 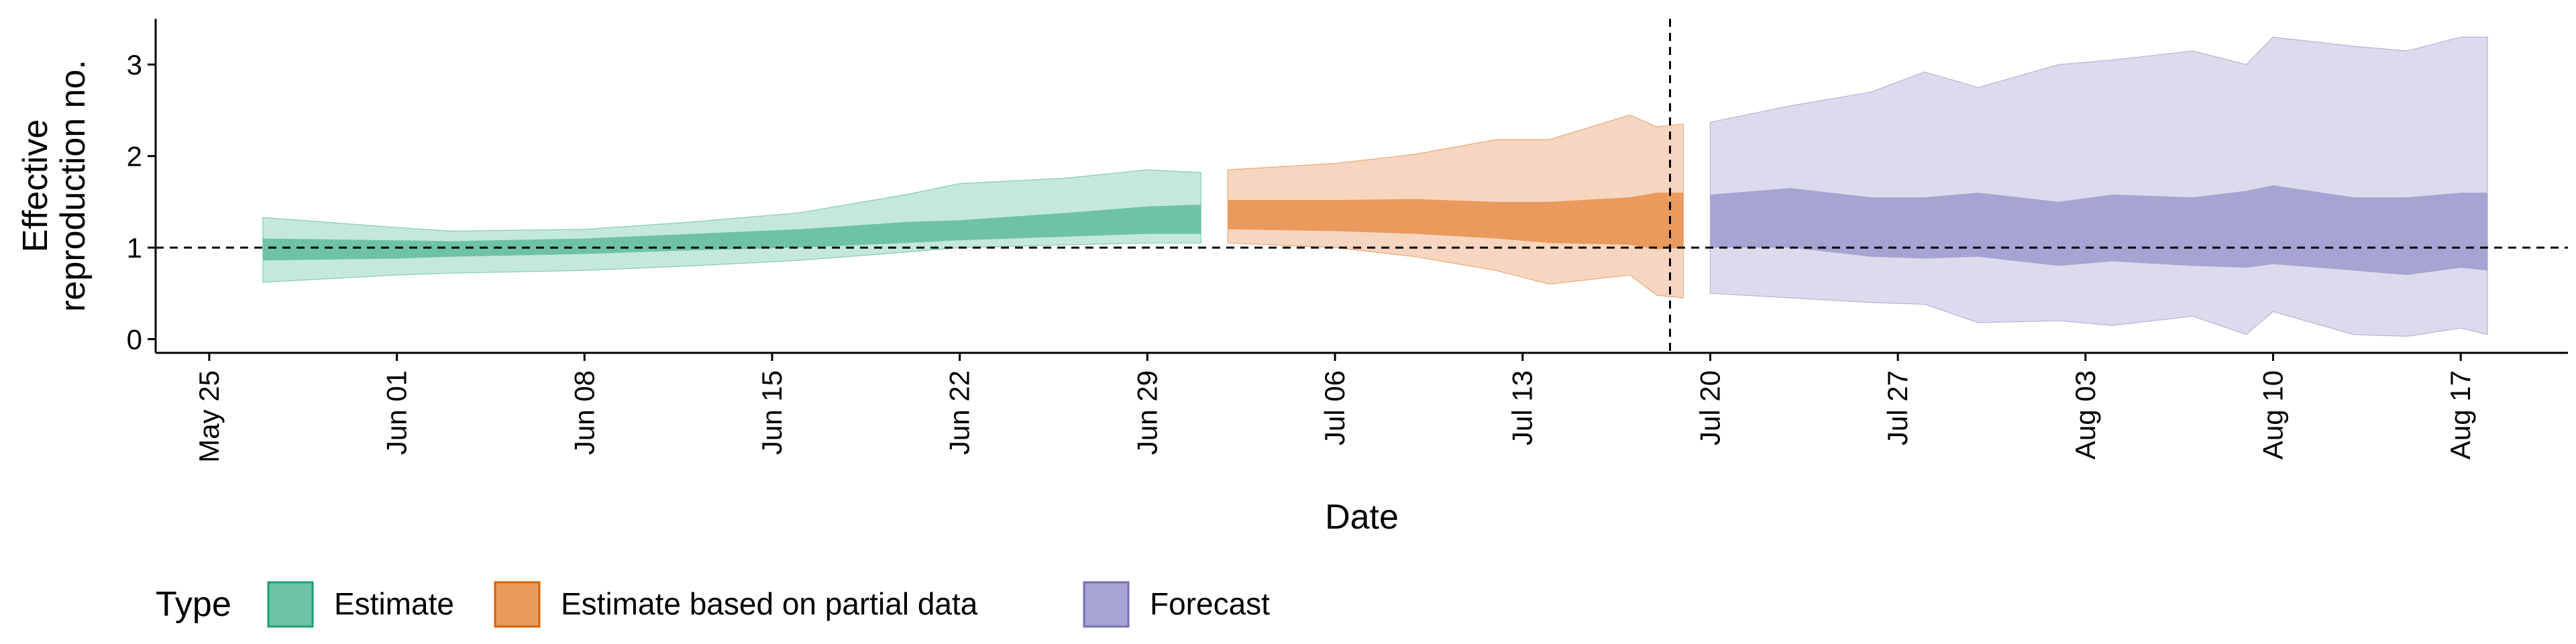 What do you see at coordinates (1456, 221) in the screenshot?
I see `estimate-based-on-partial-data-50-interval` at bounding box center [1456, 221].